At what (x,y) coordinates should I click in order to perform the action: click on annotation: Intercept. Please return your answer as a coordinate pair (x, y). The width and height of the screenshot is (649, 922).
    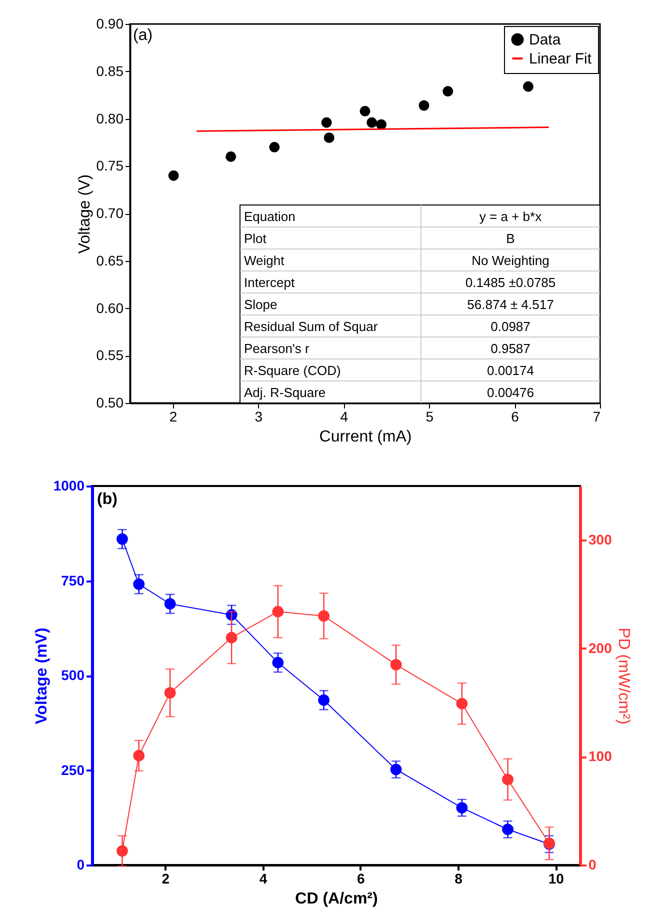
    Looking at the image, I should click on (269, 282).